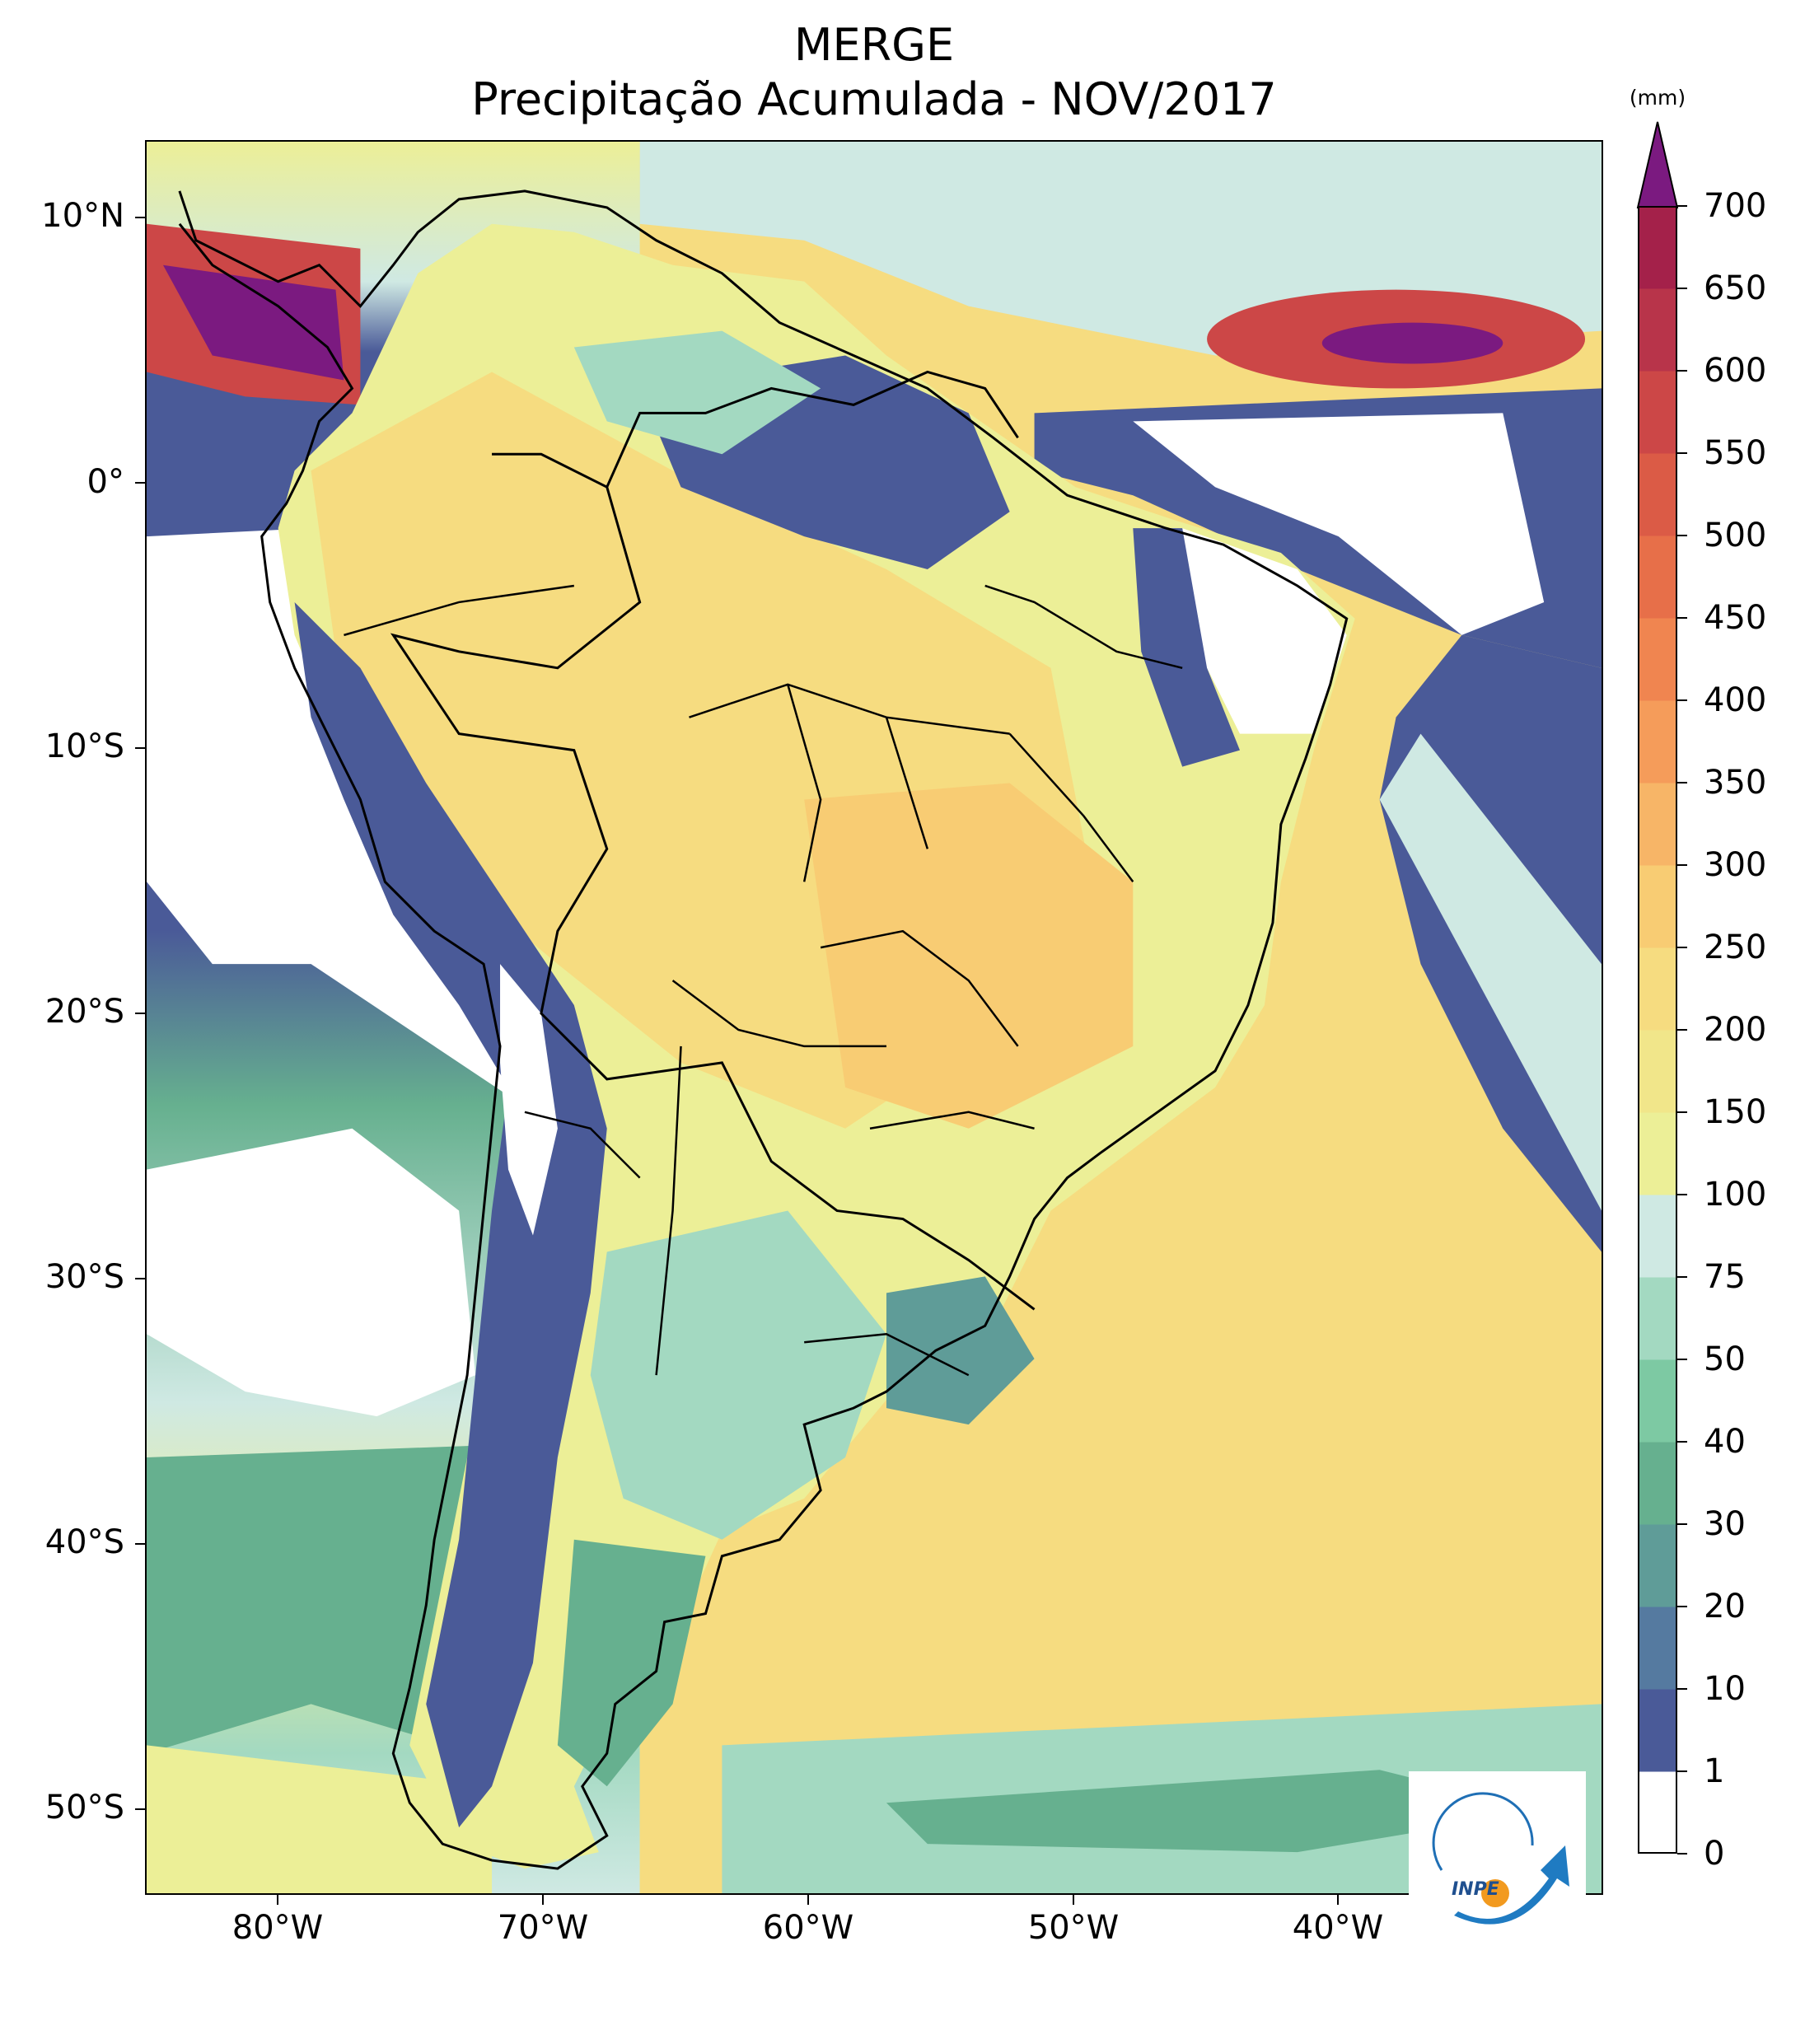  I want to click on colorbar-tick-label: 20, so click(1725, 1606).